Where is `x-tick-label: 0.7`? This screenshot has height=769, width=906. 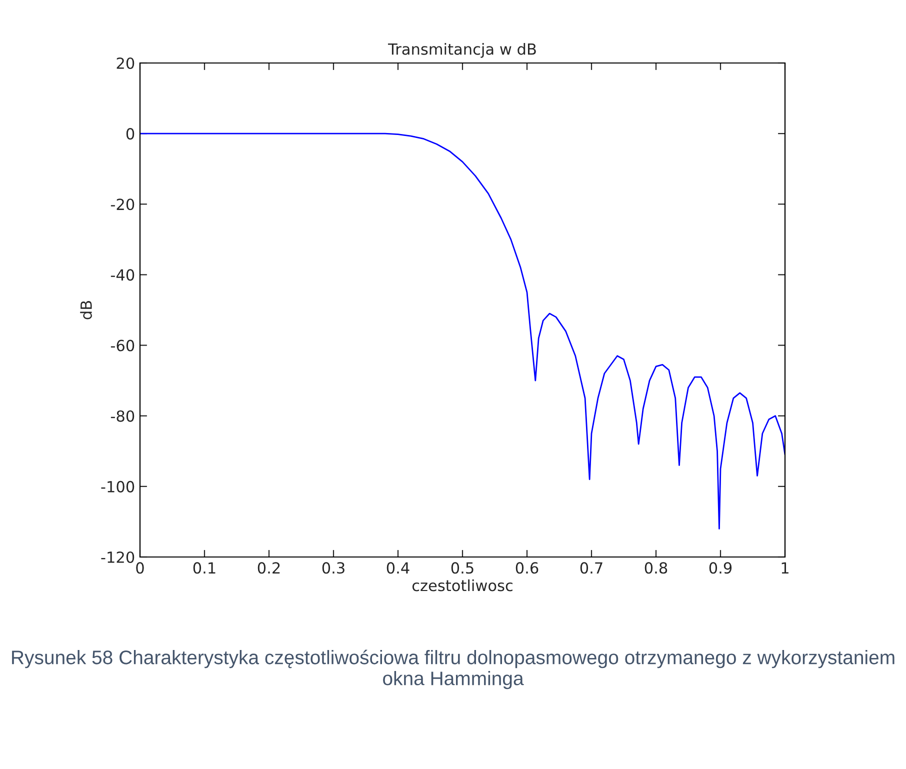 x-tick-label: 0.7 is located at coordinates (591, 568).